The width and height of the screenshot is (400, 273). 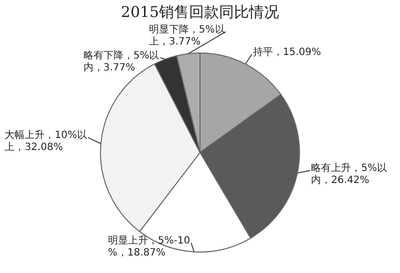 What do you see at coordinates (200, 11) in the screenshot?
I see `chart-title: 2015销售回款同比情况` at bounding box center [200, 11].